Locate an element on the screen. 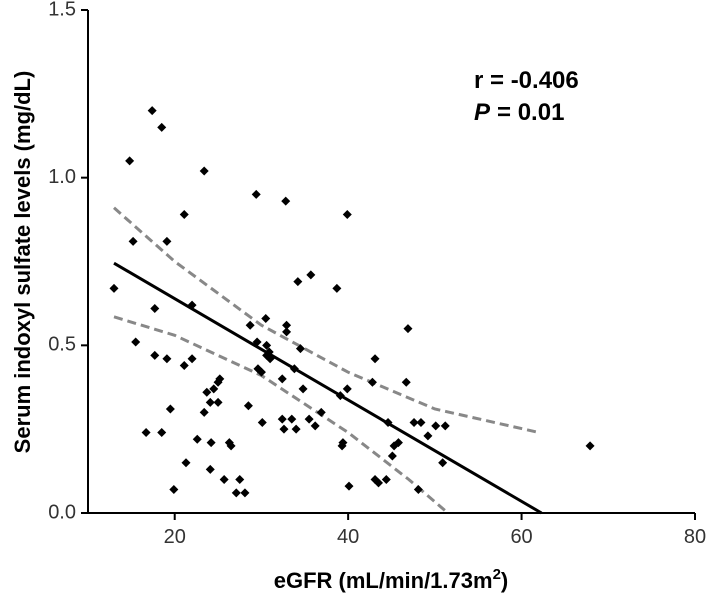 This screenshot has height=600, width=709. x-label-end: ) is located at coordinates (504, 580).